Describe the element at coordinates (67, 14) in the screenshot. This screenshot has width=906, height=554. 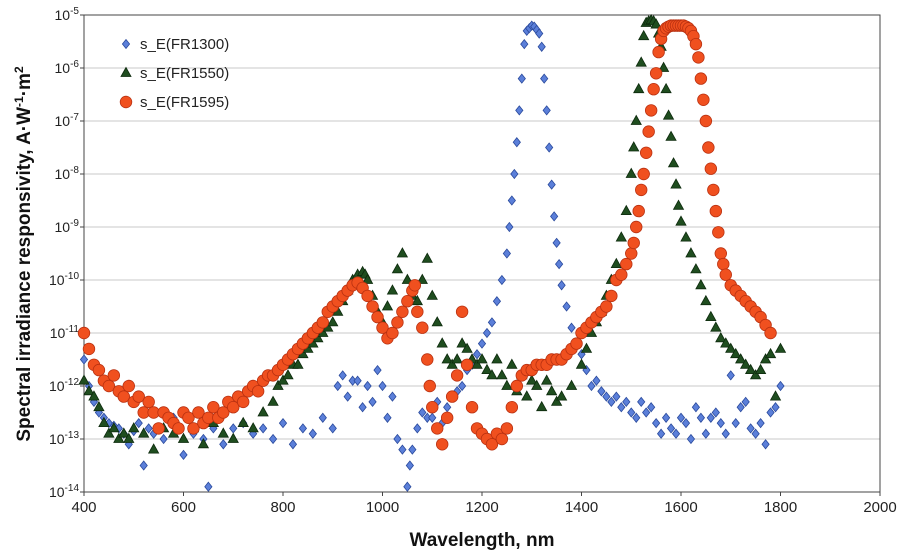
I see `y-tick-label: 10⁻⁵` at that location.